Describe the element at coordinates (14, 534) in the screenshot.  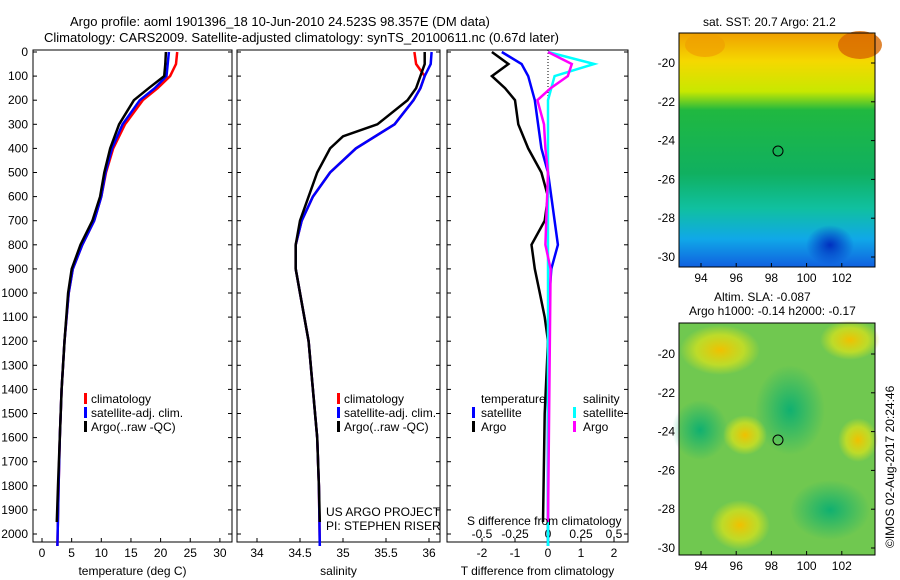
I see `y-tick-label: 2000` at that location.